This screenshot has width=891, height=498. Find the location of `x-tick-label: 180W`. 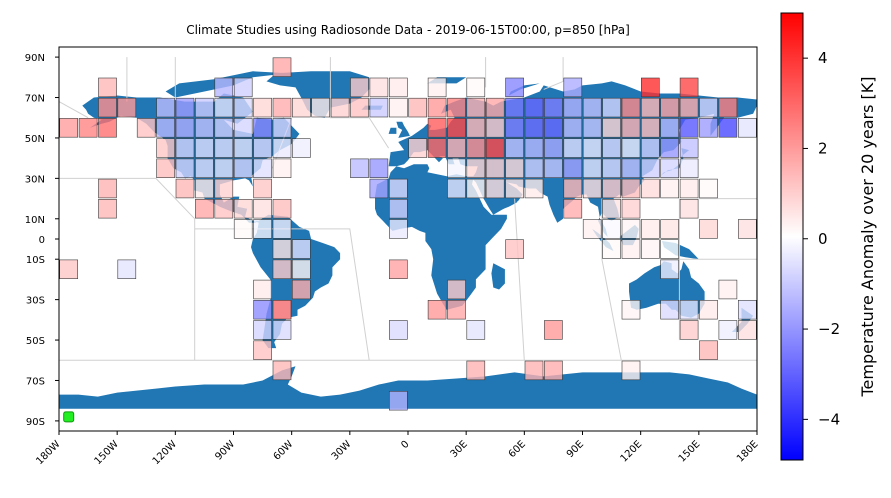

x-tick-label: 180W is located at coordinates (48, 453).